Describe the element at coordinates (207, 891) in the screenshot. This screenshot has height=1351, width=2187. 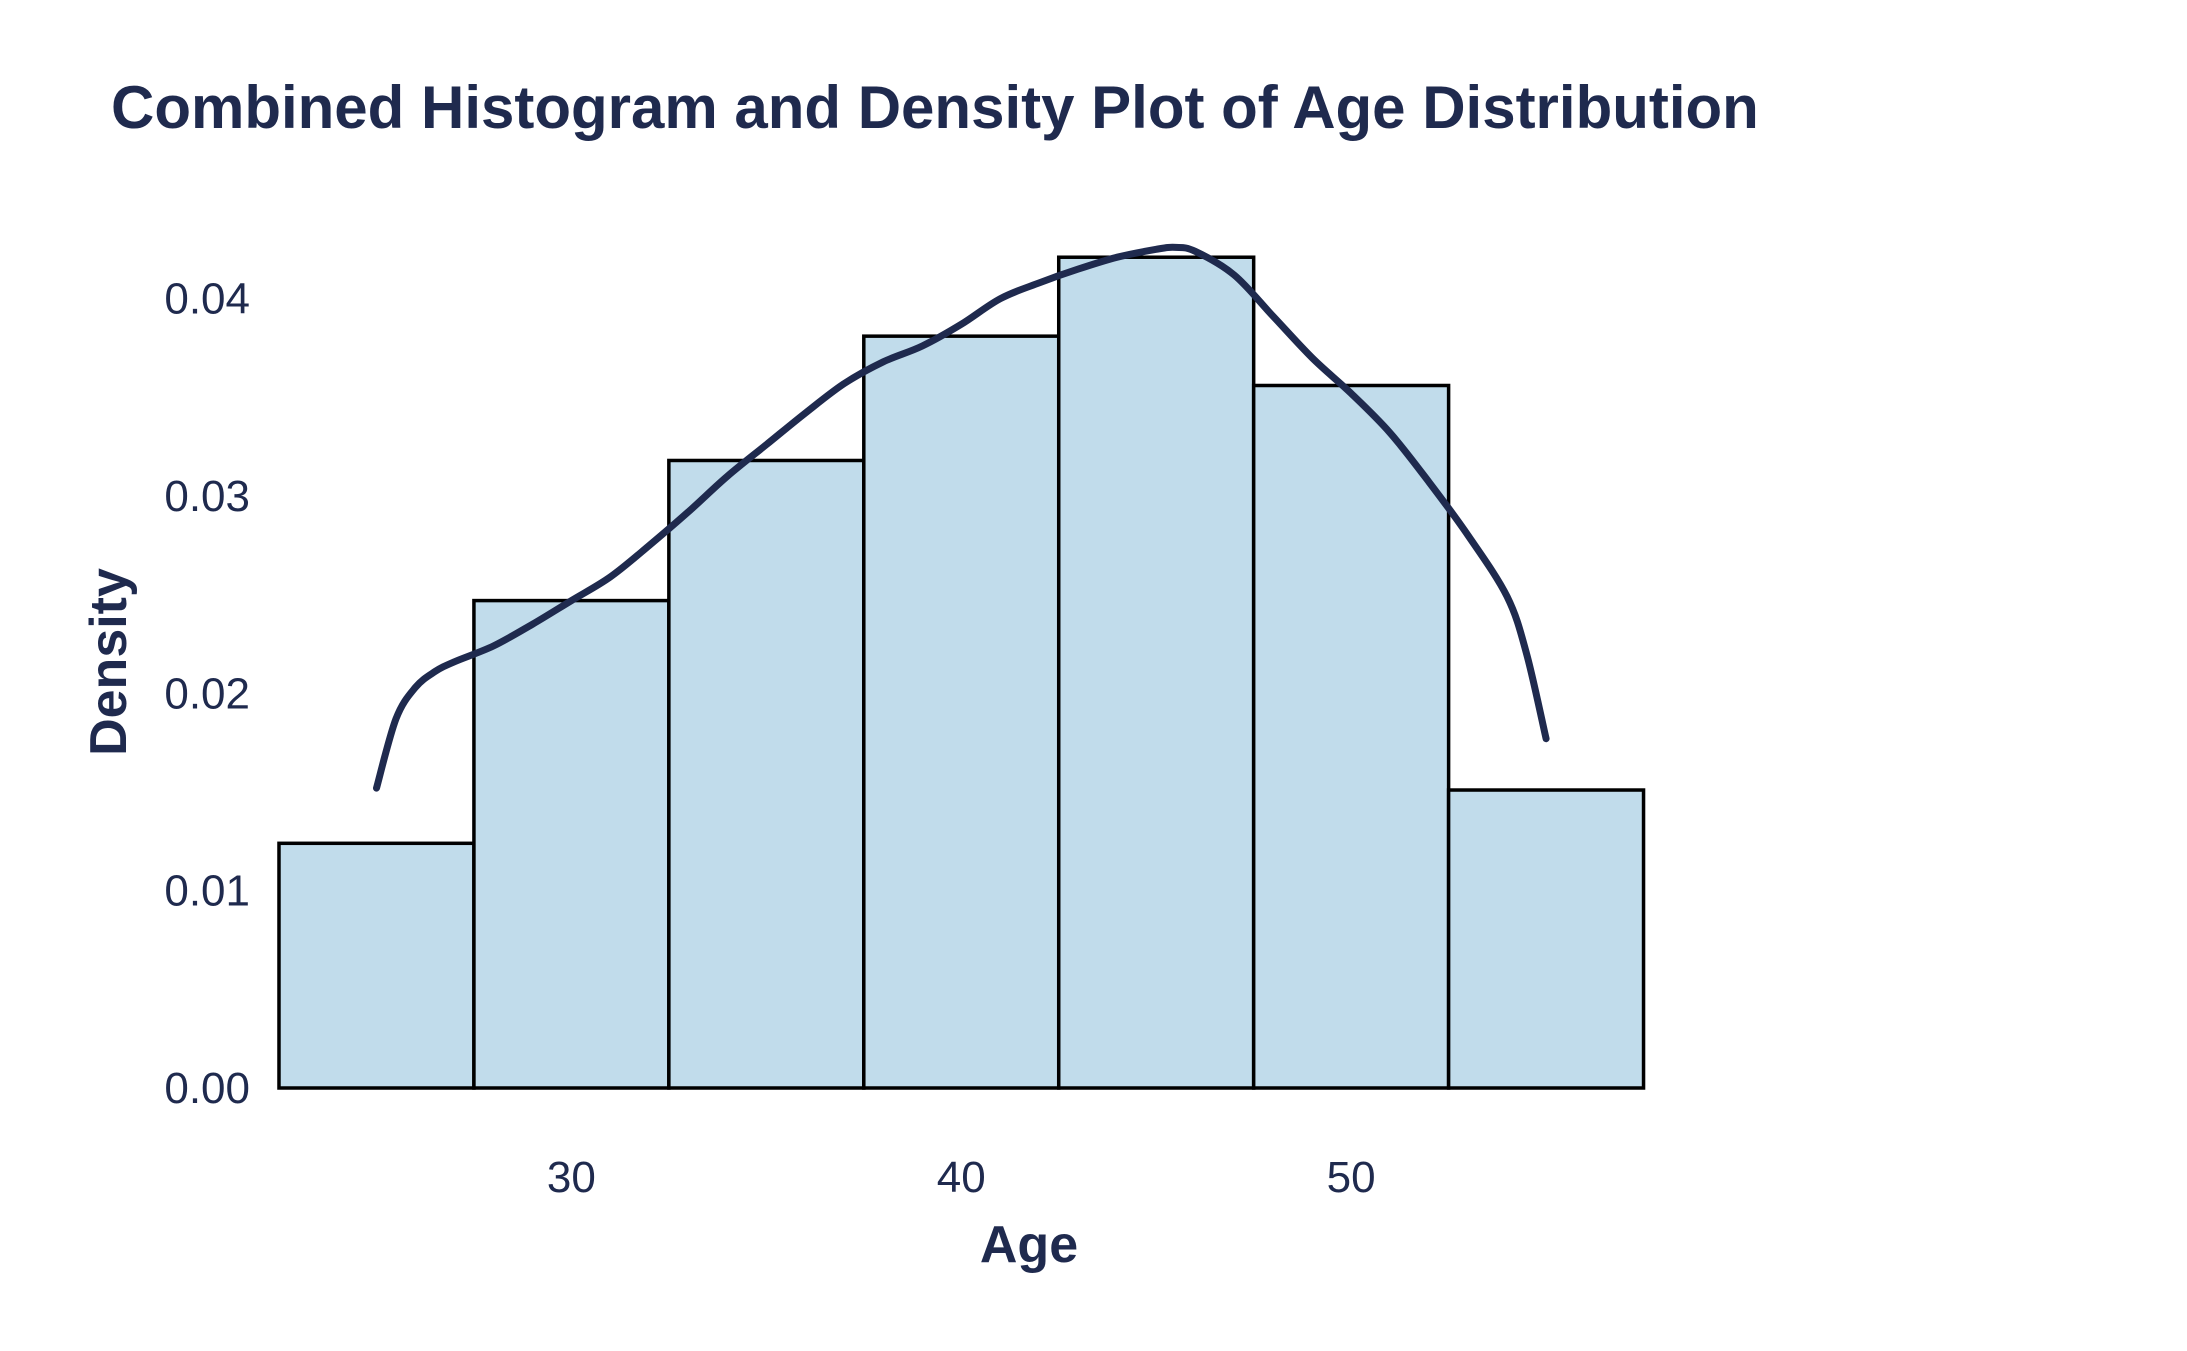
I see `y-tick-label: 0.01` at that location.